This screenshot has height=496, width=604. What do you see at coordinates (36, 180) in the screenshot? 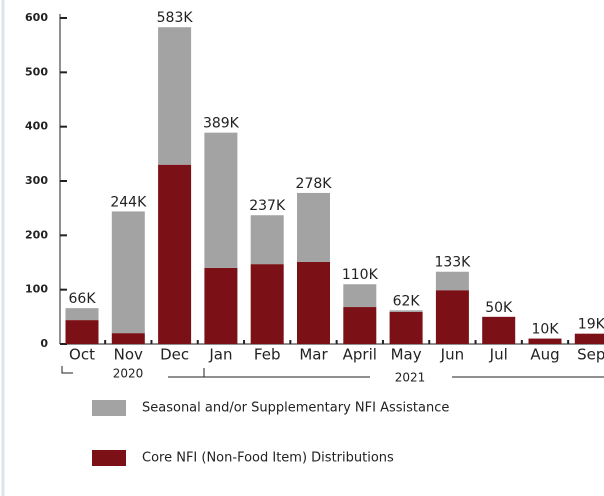
I see `y-tick-label: 300` at bounding box center [36, 180].